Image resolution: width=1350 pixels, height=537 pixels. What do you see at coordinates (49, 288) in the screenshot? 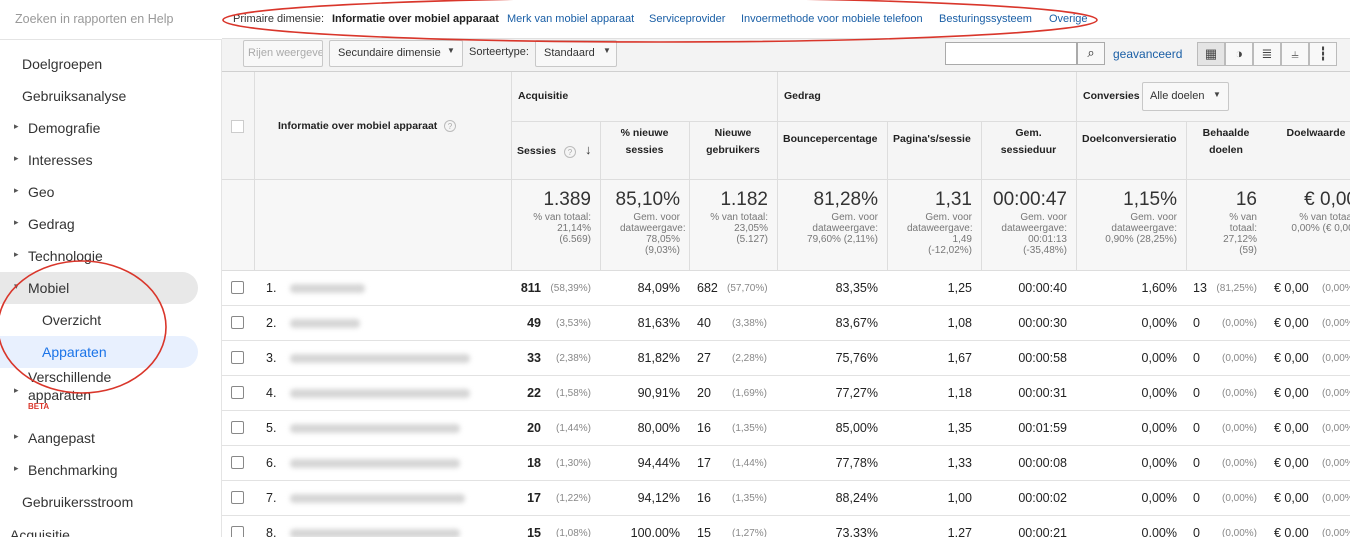
I see `nav-item: Mobiel` at bounding box center [49, 288].